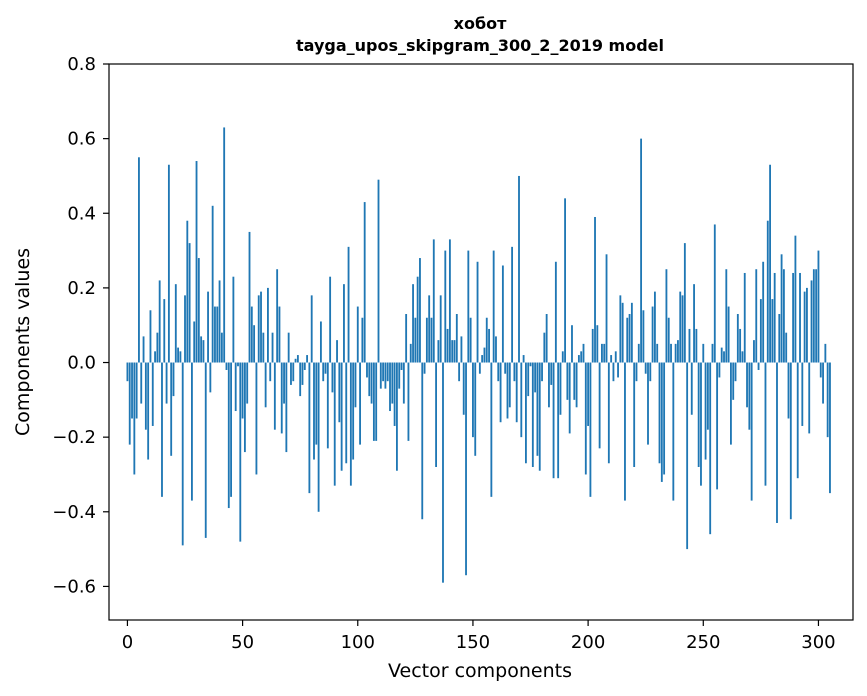  I want to click on x-tick-label: 200, so click(588, 642).